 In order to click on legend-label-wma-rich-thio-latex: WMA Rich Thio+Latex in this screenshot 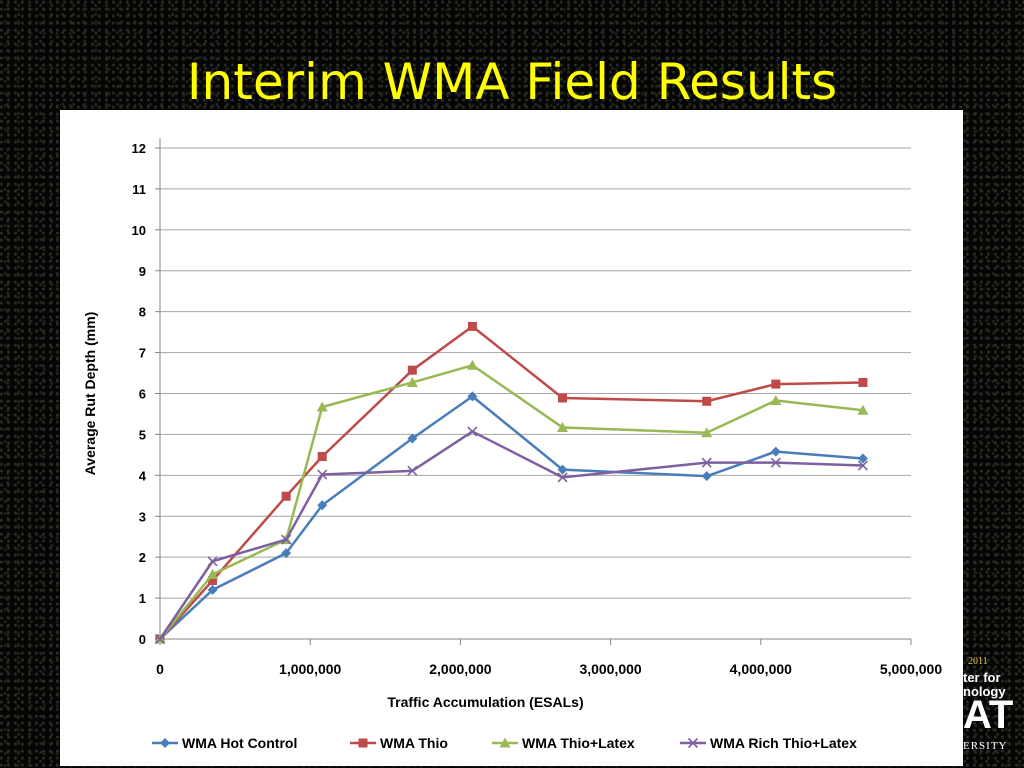, I will do `click(783, 743)`.